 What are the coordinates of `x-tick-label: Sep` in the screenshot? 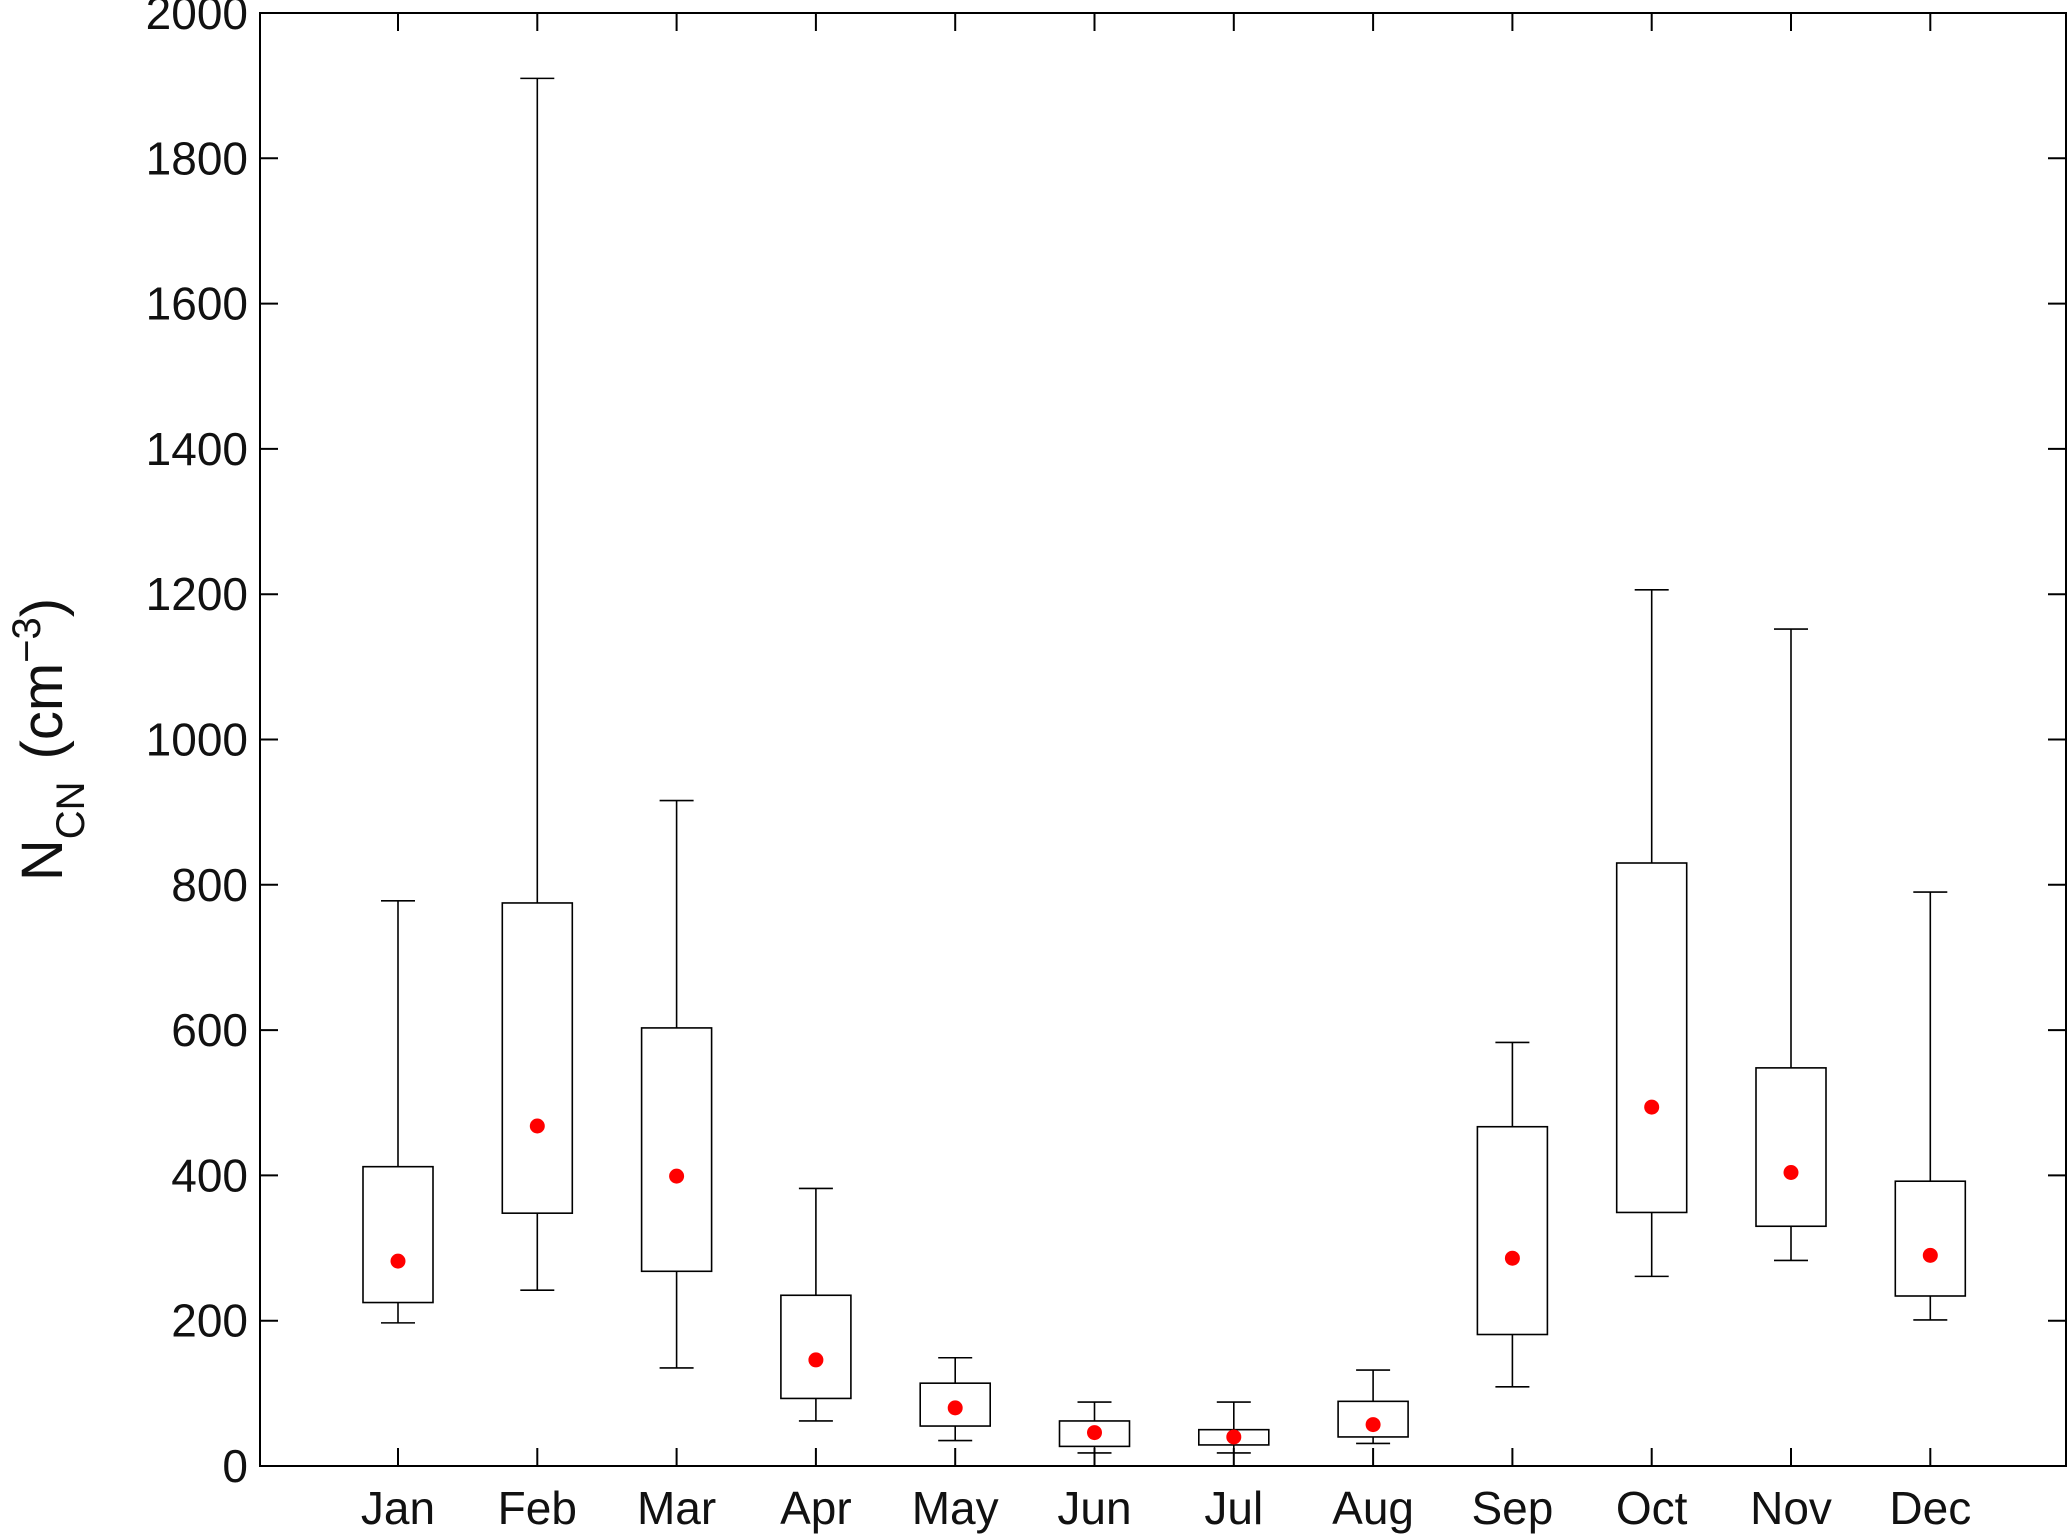 It's located at (1512, 1508).